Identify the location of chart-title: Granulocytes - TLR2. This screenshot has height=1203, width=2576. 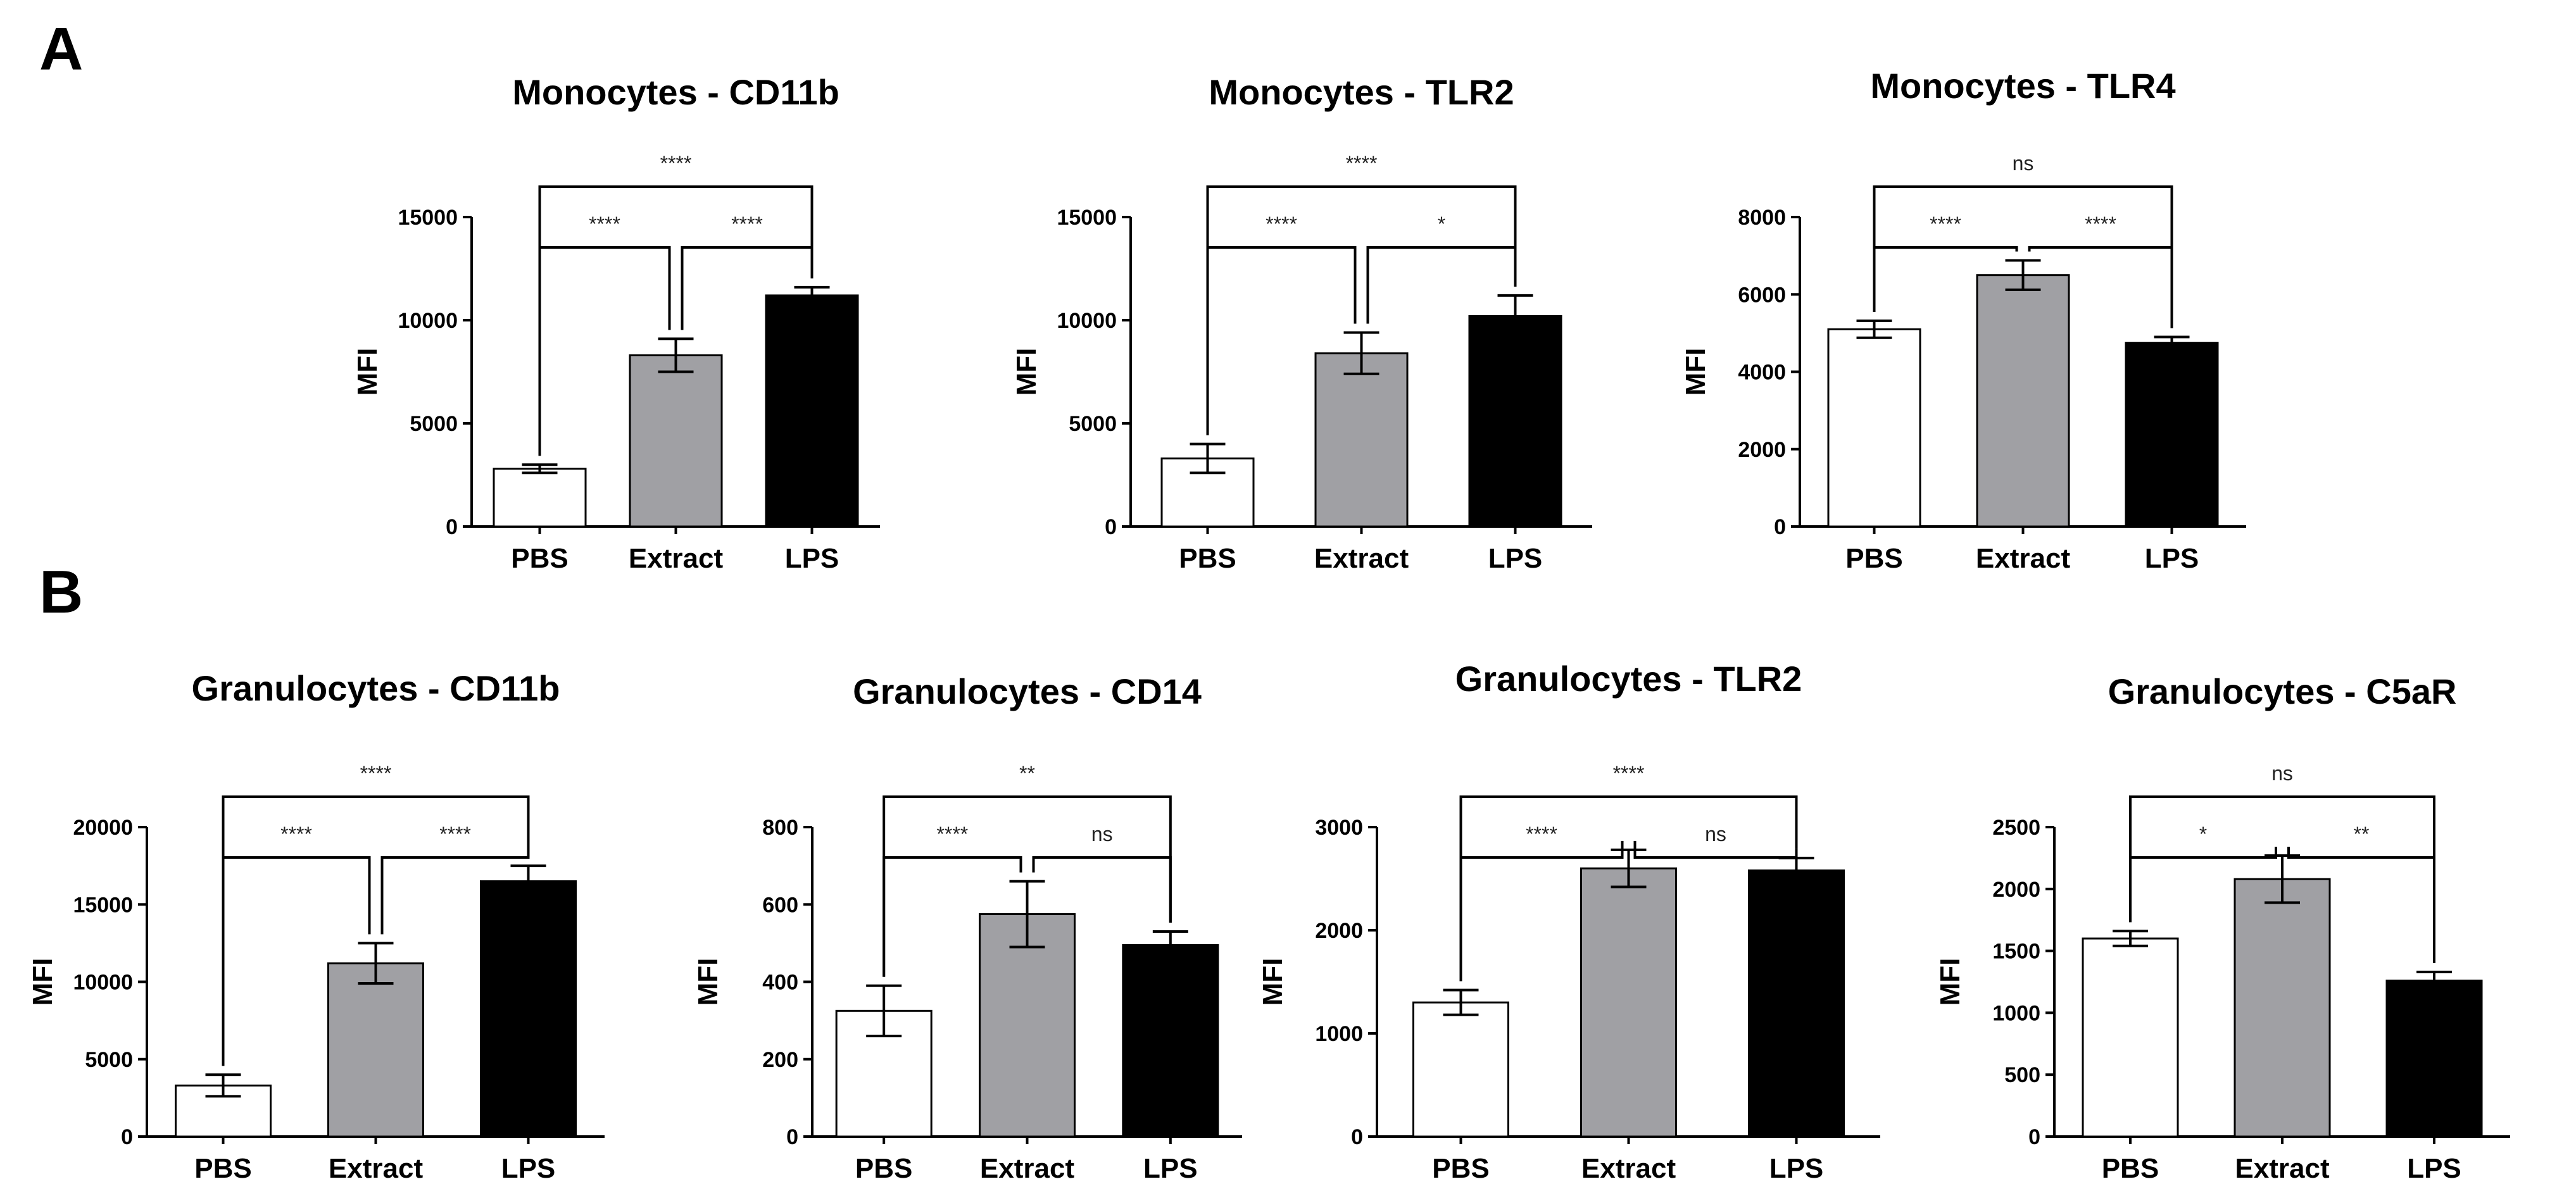
(1628, 679).